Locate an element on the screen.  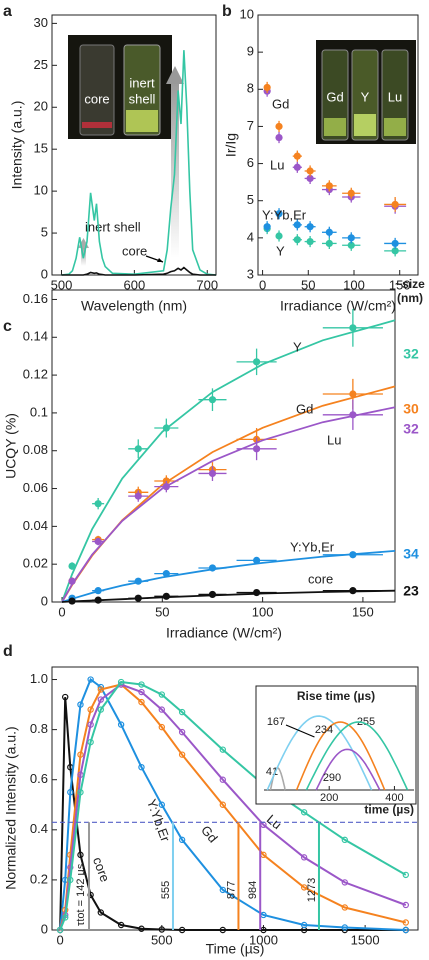
decay-time-label: 984 is located at coordinates (253, 890).